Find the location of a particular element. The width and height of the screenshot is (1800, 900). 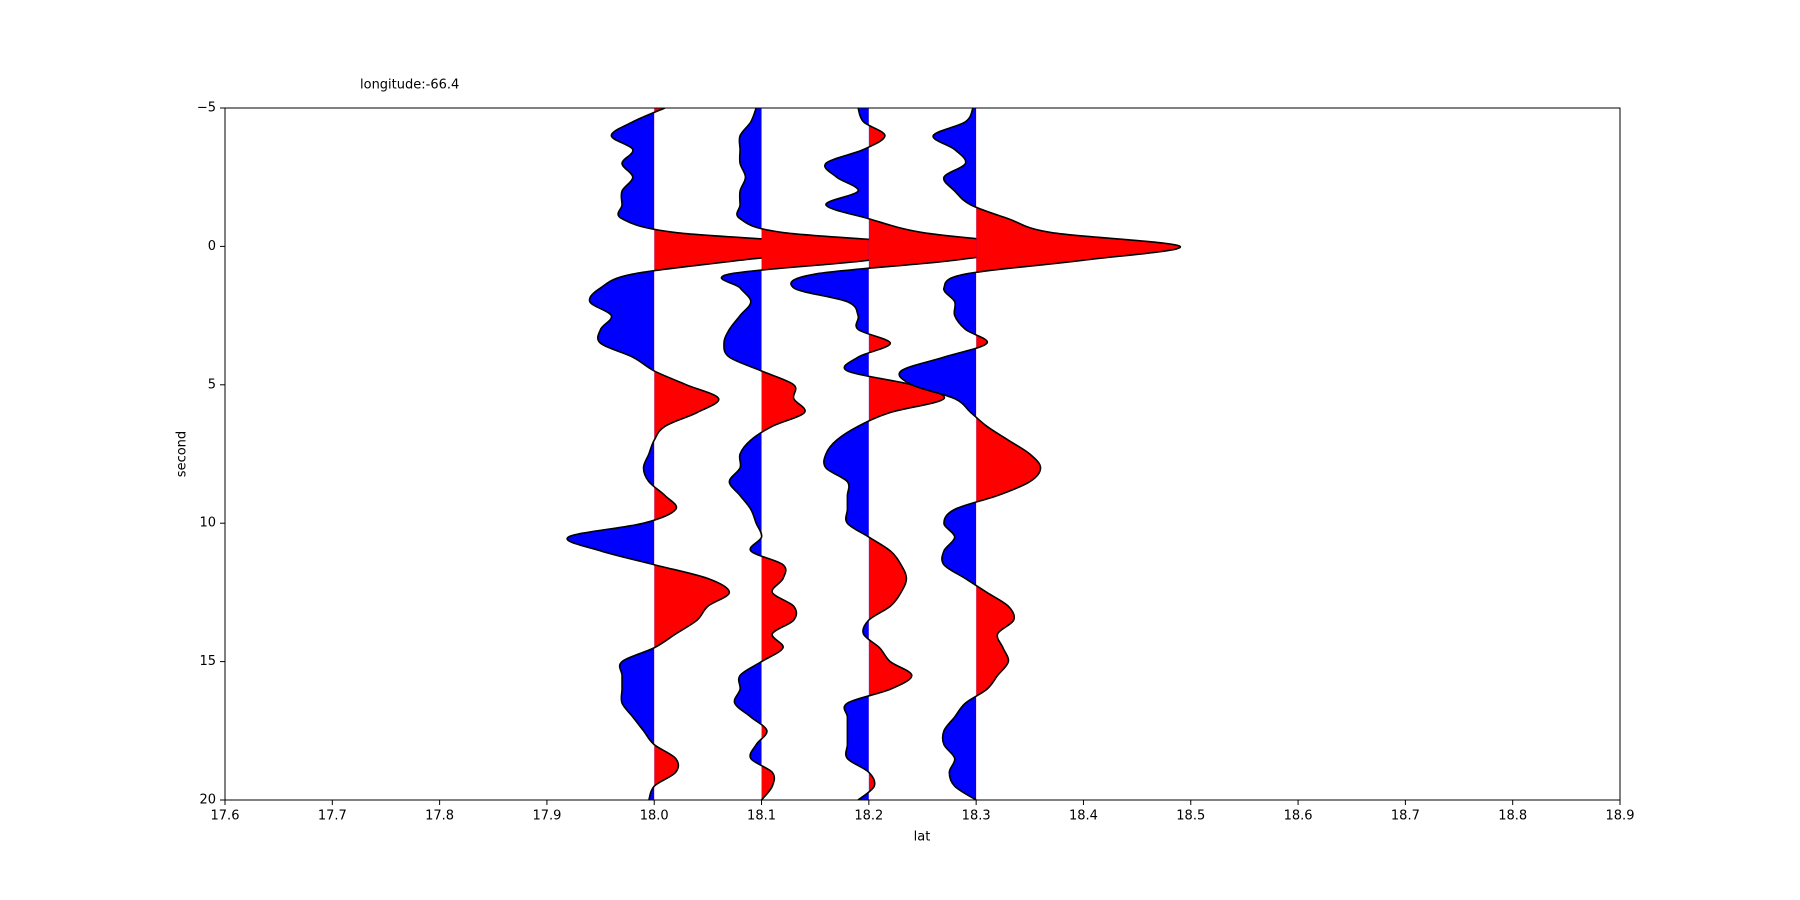

x-tick-label: 17.9 is located at coordinates (546, 816).